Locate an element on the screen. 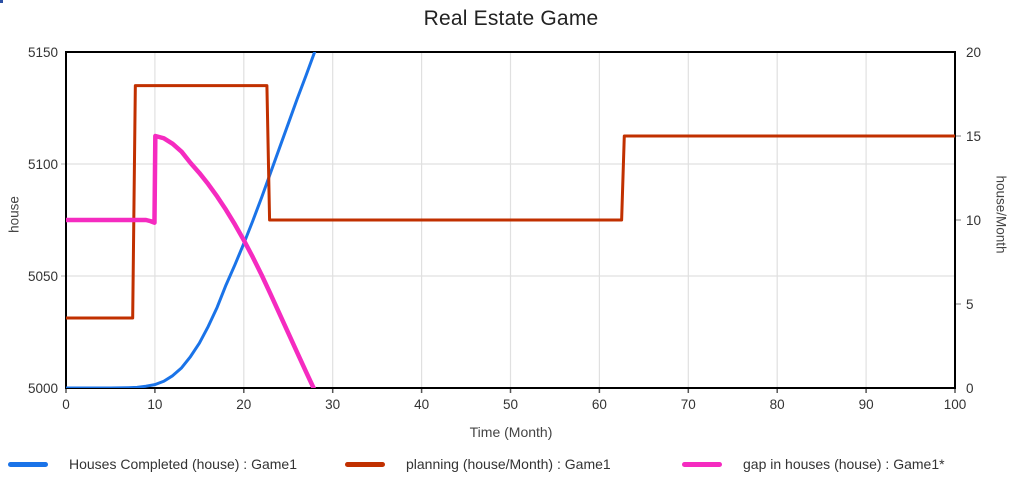 Image resolution: width=1022 pixels, height=478 pixels. legend-item-0: Houses Completed (house) : Game1 is located at coordinates (152, 464).